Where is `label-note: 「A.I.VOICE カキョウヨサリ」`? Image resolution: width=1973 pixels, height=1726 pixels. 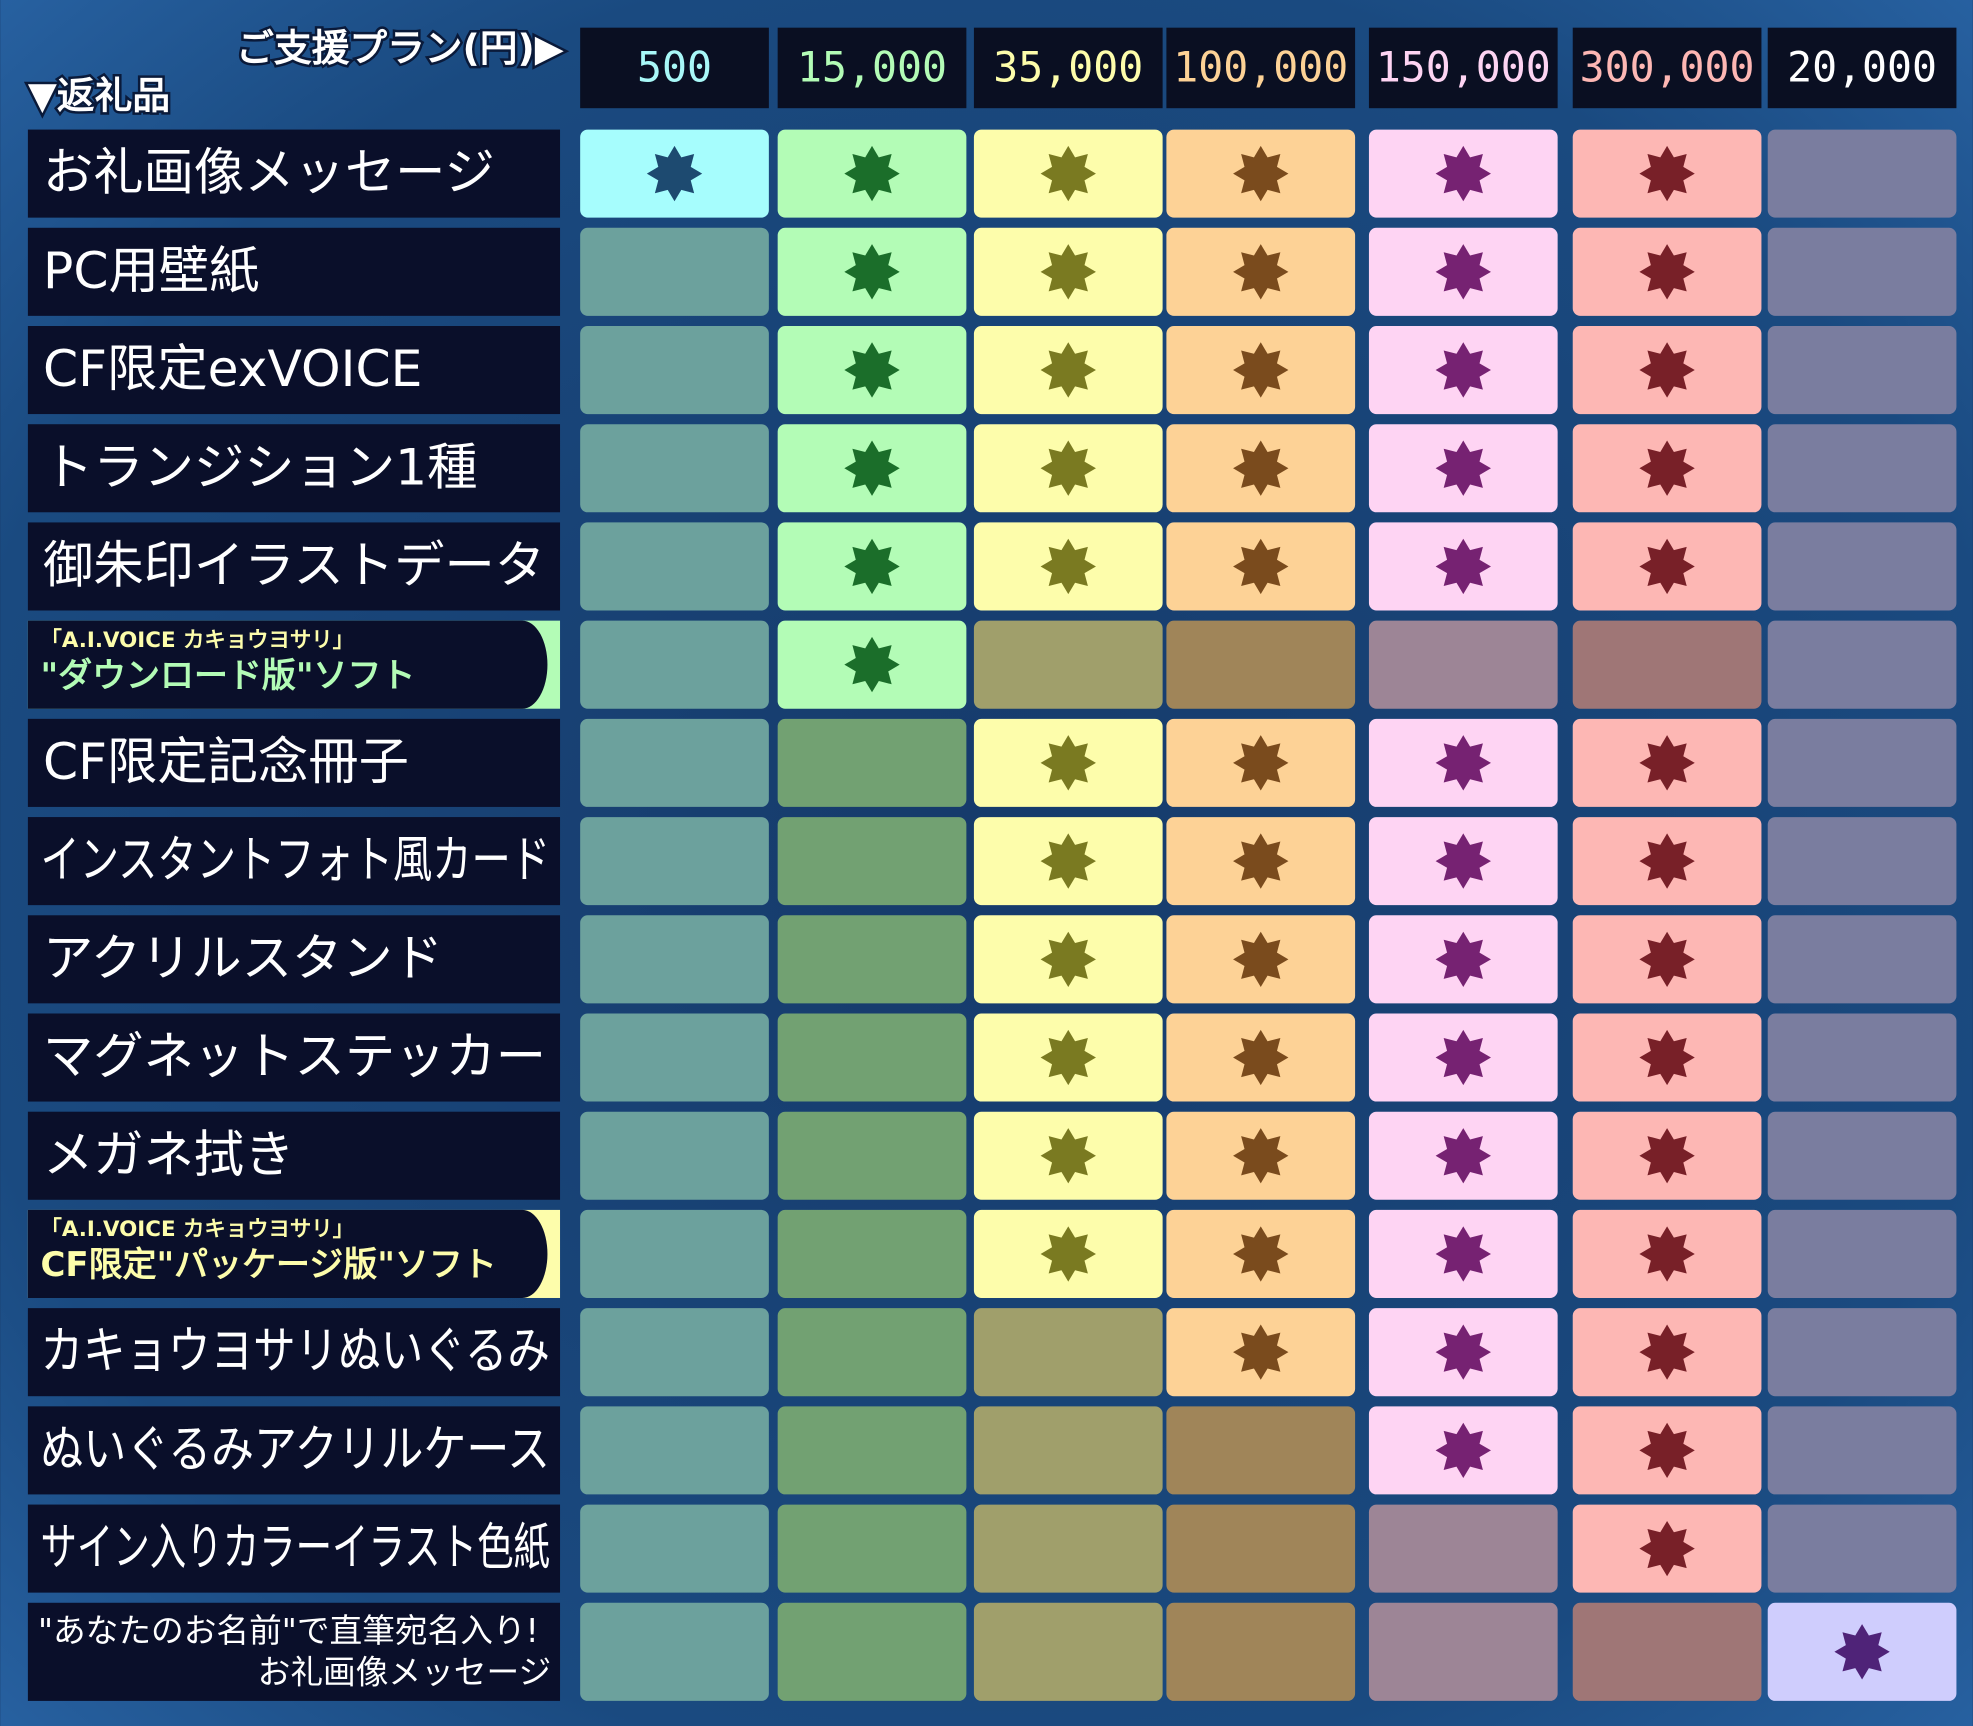 label-note: 「A.I.VOICE カキョウヨサリ」 is located at coordinates (197, 640).